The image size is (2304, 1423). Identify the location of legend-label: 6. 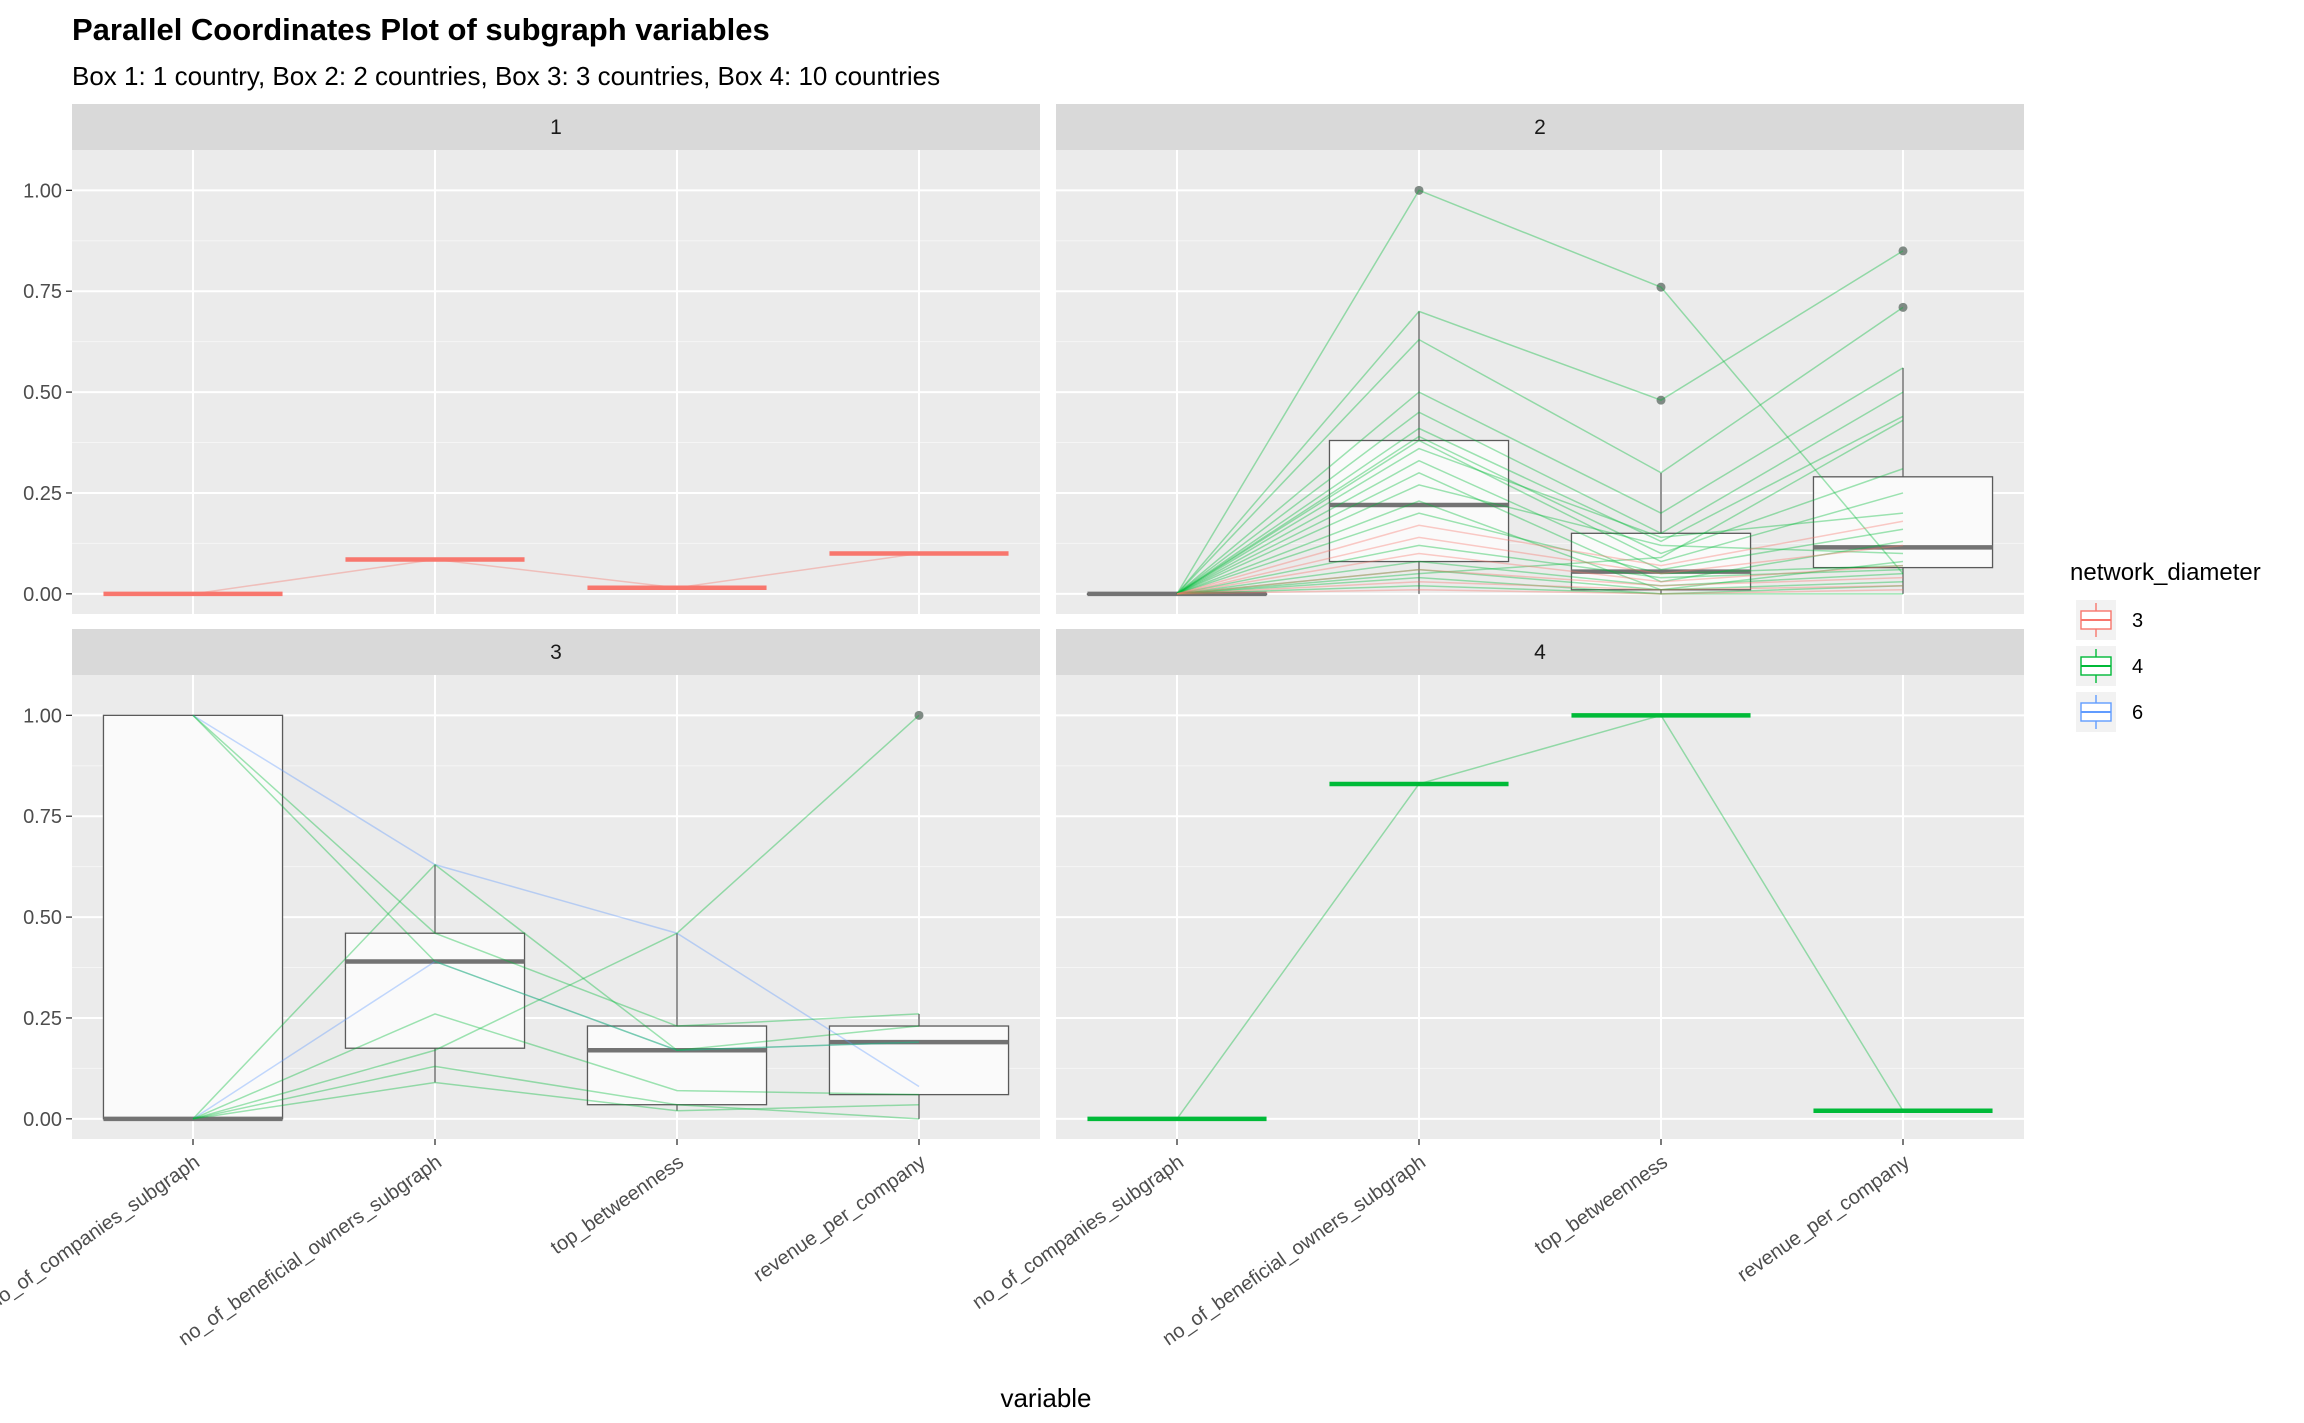
(2137, 713).